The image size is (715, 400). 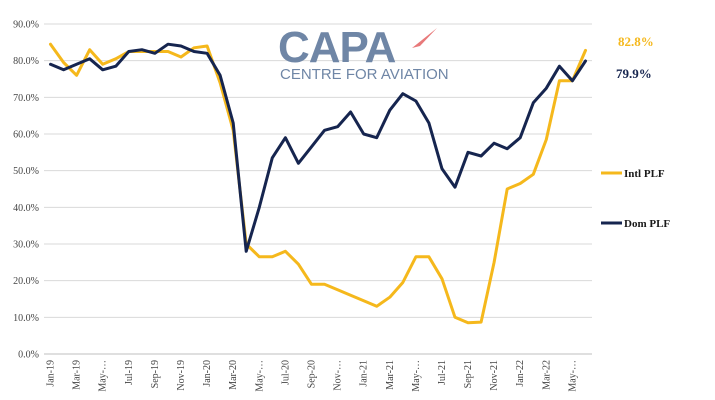 What do you see at coordinates (546, 375) in the screenshot?
I see `x-tick-label: Mar-22` at bounding box center [546, 375].